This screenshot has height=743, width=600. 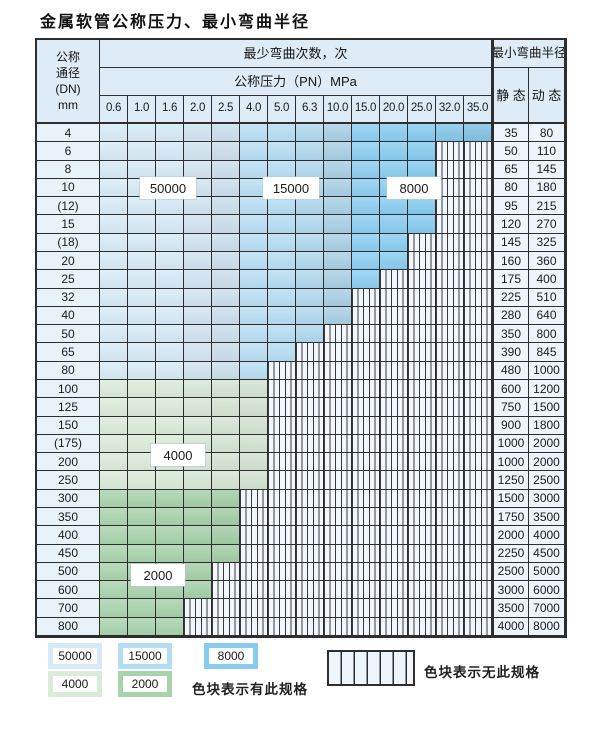 I want to click on legend-item-label: 8000, so click(x=231, y=656).